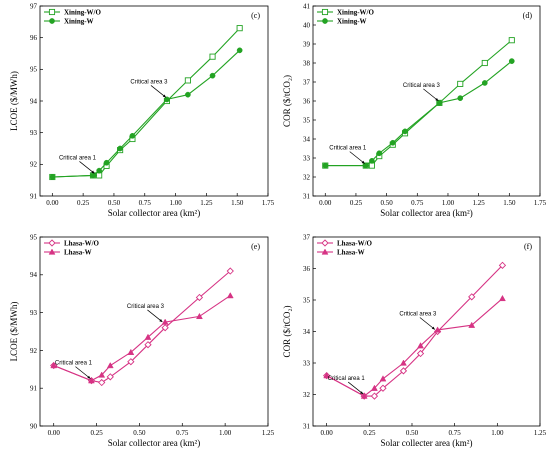 Image resolution: width=550 pixels, height=453 pixels. I want to click on x-tick-label: 1.50, so click(237, 203).